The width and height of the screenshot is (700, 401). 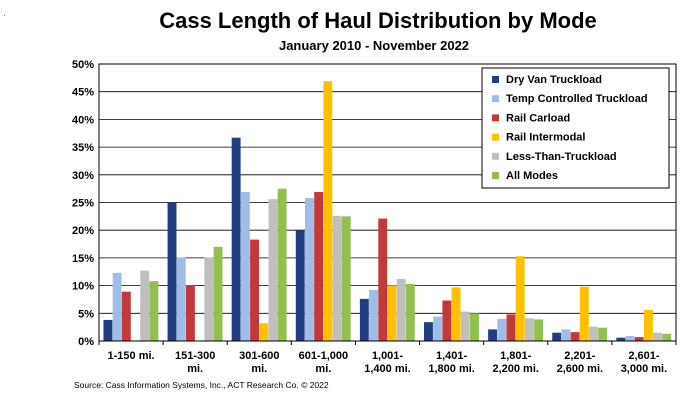 What do you see at coordinates (378, 20) in the screenshot?
I see `chart-title: Cass Length of Haul Distribution by Mode` at bounding box center [378, 20].